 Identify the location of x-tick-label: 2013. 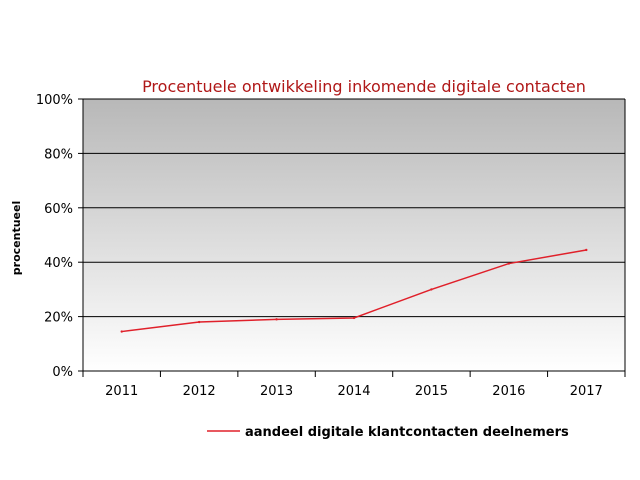
(276, 391).